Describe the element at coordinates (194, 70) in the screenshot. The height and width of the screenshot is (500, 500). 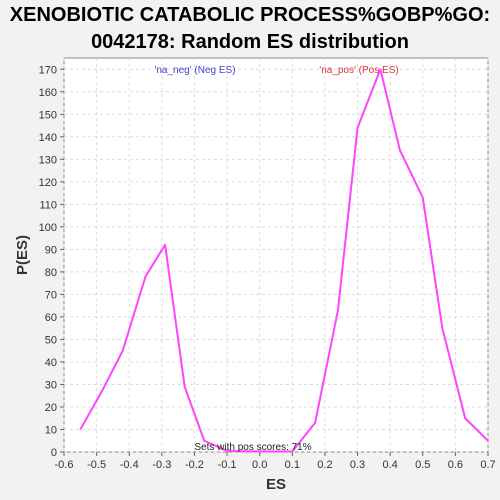
I see `legend-entry: 'na_neg' (Neg ES)` at that location.